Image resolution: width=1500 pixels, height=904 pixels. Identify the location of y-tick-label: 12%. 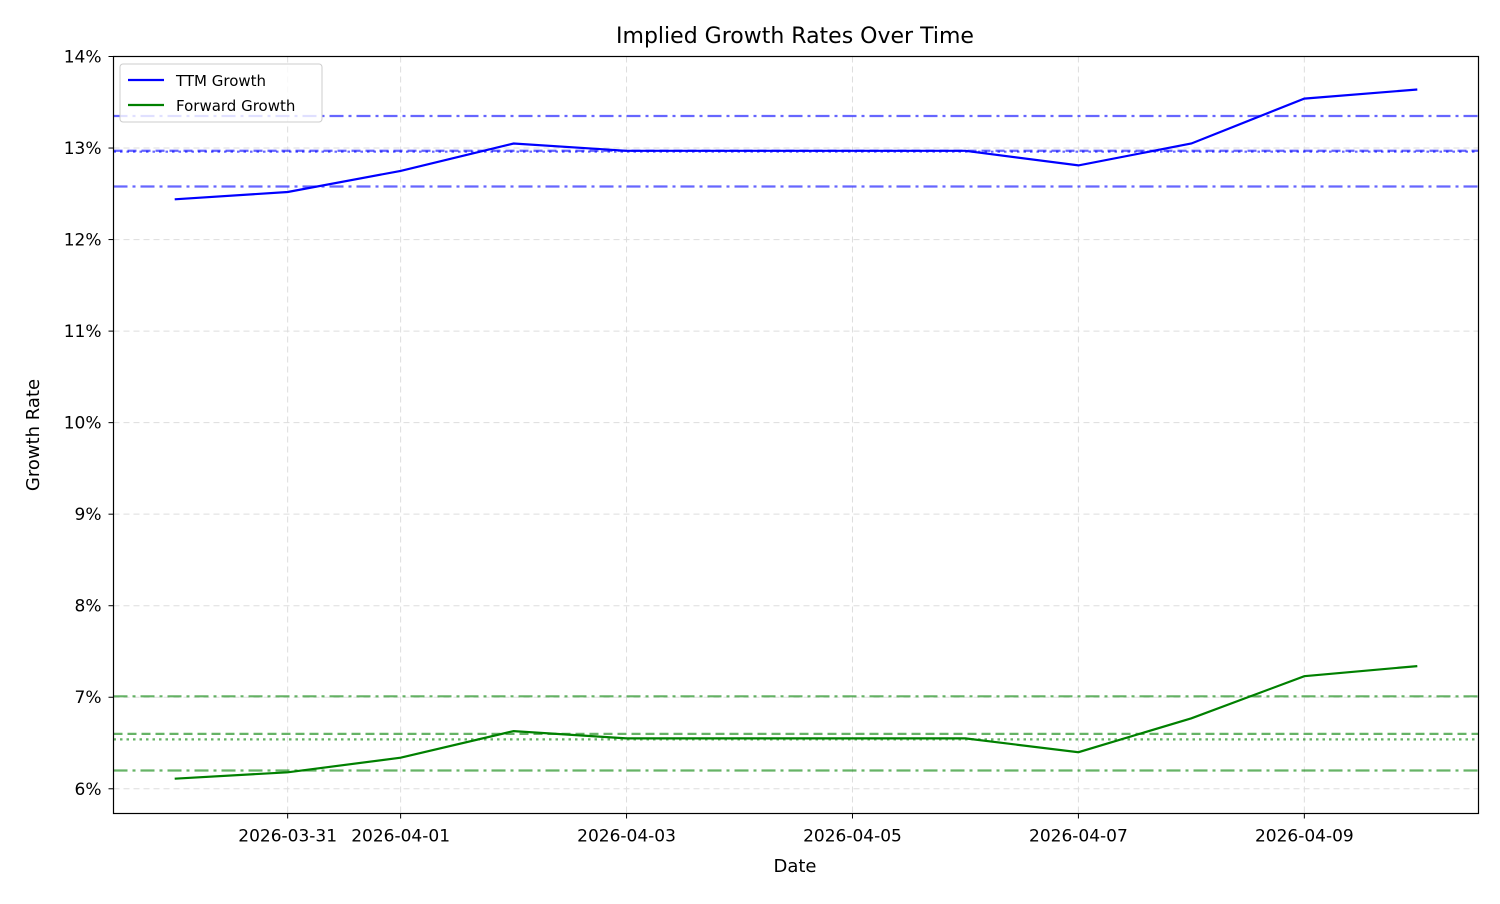
(83, 241).